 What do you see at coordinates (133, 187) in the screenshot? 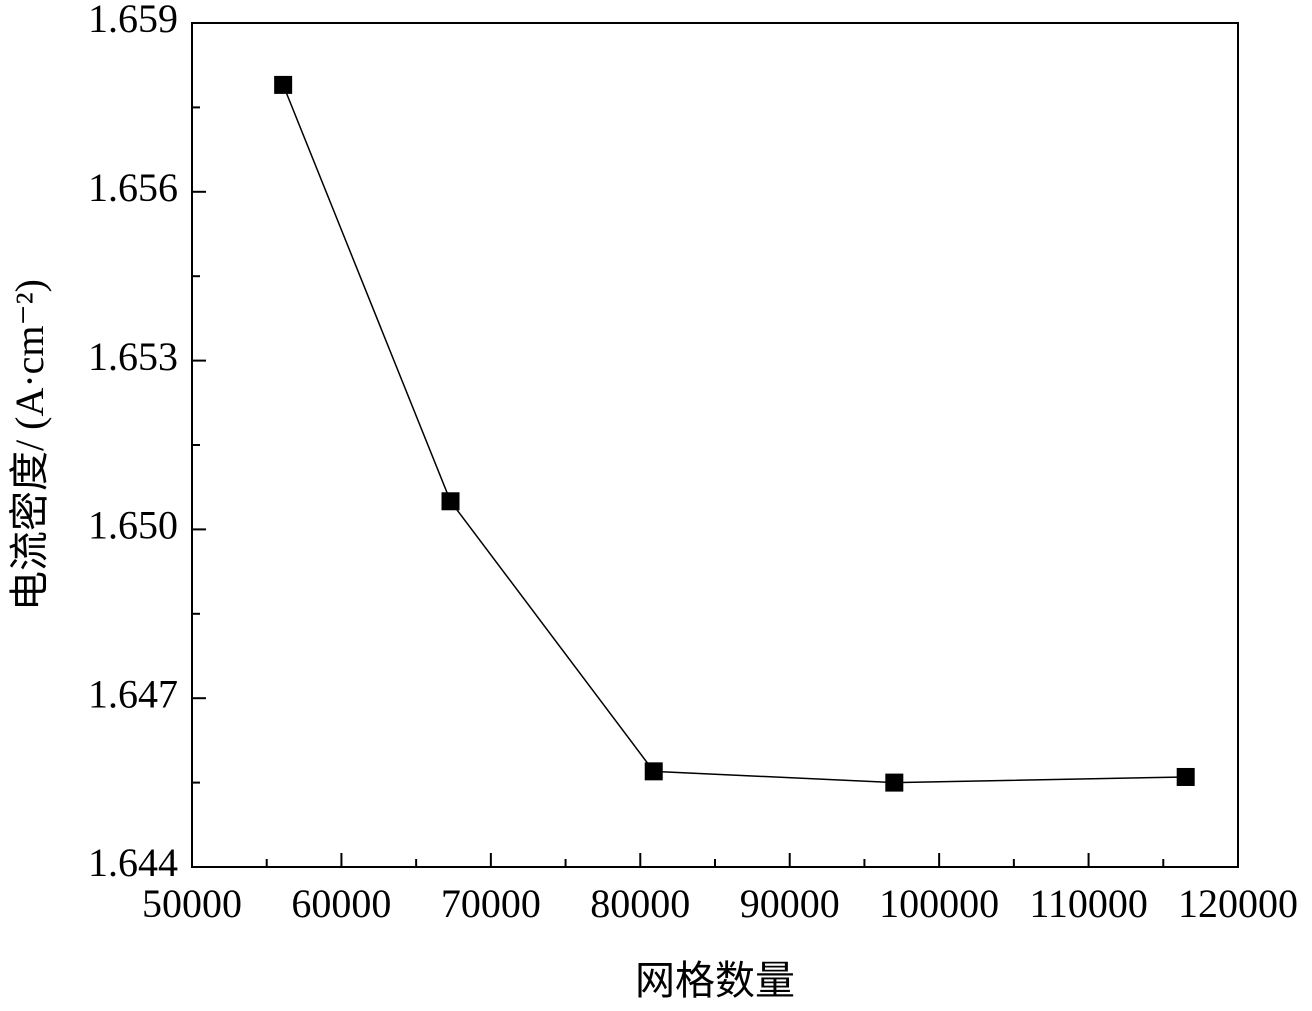
I see `y-tick-label: 1.656` at bounding box center [133, 187].